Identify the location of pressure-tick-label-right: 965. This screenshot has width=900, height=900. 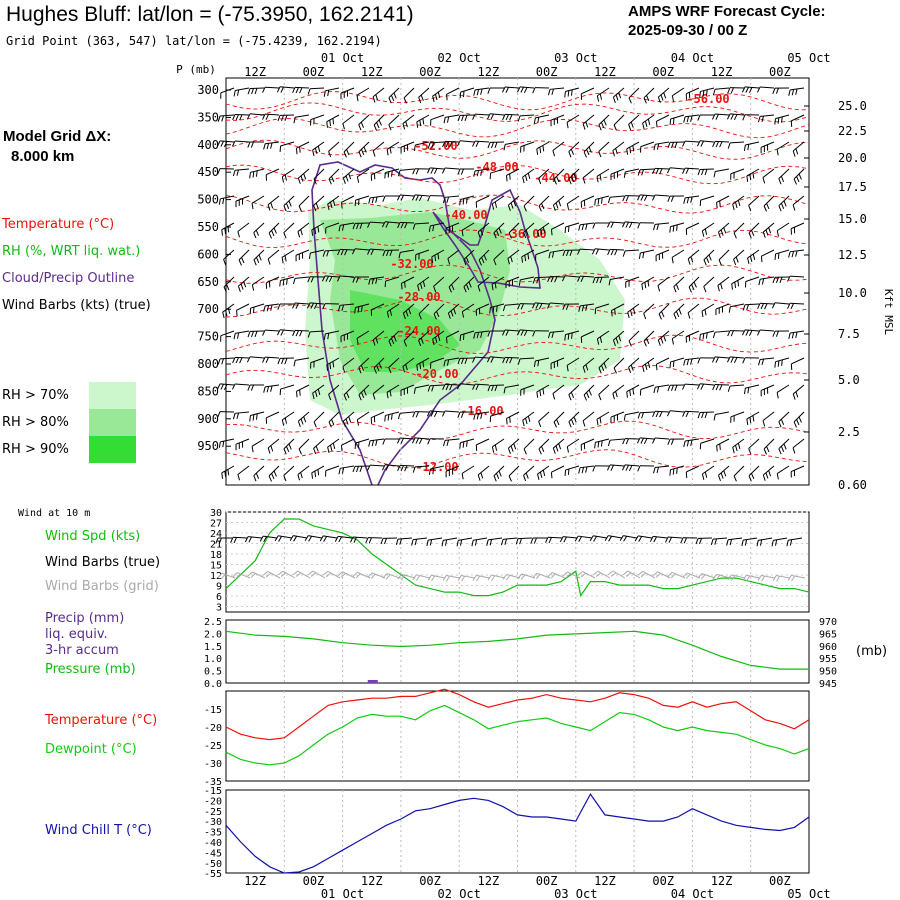
(828, 634).